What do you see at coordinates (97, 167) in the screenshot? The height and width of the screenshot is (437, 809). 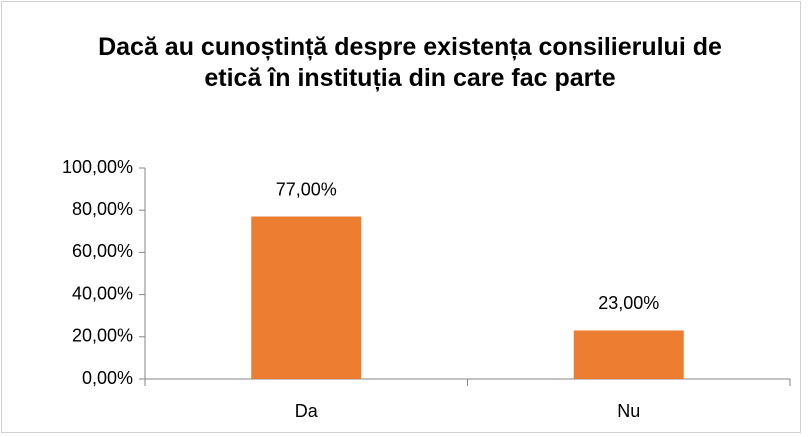 I see `y-tick-label: 100,00%` at bounding box center [97, 167].